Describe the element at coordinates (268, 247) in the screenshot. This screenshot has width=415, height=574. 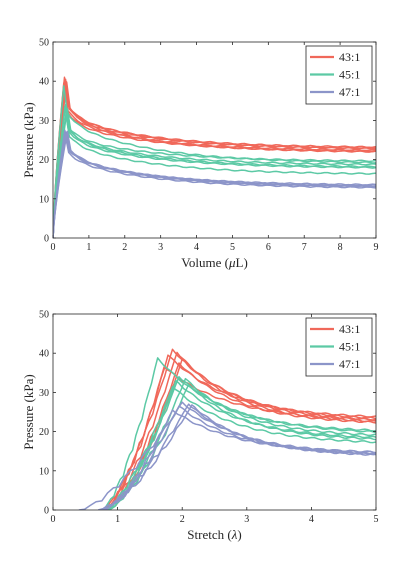
I see `x-tick-label: 6` at that location.